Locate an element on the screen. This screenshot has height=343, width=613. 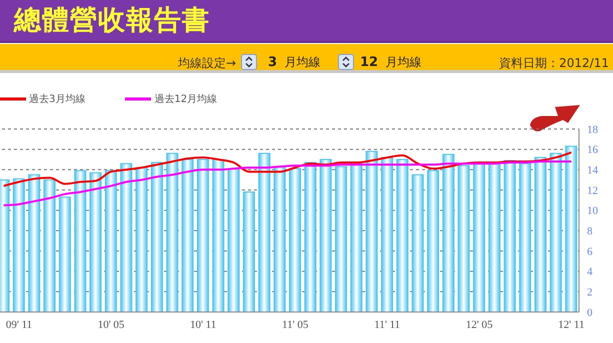
y-tick-label: 2 is located at coordinates (589, 292).